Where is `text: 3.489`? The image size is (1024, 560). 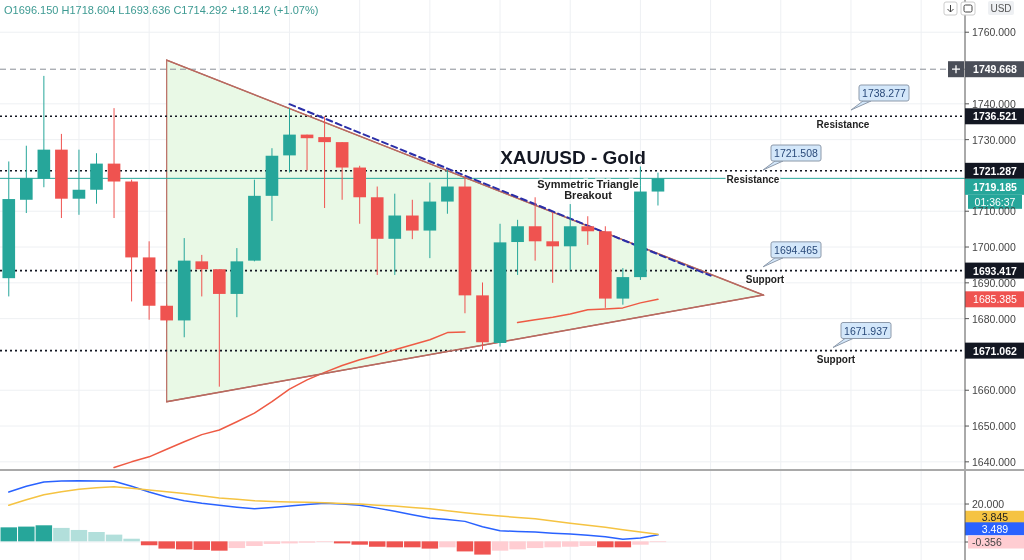
text: 3.489 is located at coordinates (995, 528).